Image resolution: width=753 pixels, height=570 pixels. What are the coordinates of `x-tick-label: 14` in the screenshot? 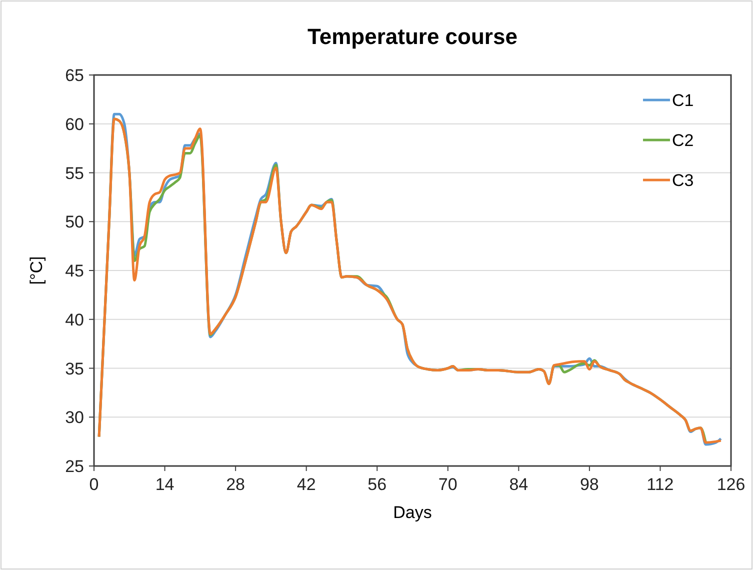 It's located at (164, 484).